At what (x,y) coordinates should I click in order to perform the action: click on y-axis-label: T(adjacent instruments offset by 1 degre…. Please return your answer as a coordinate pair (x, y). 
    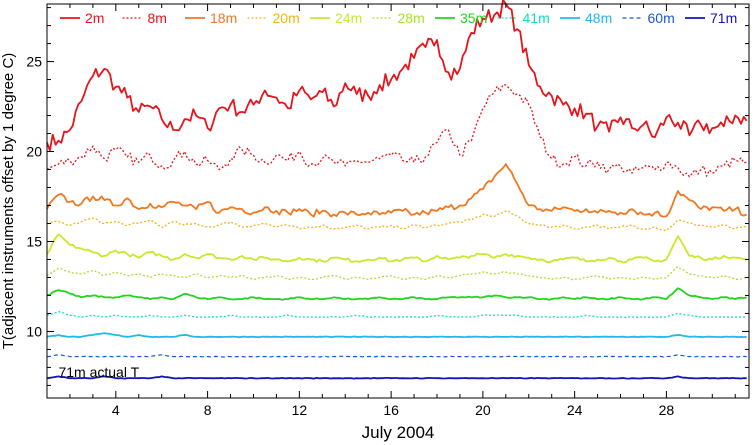
    Looking at the image, I should click on (8, 201).